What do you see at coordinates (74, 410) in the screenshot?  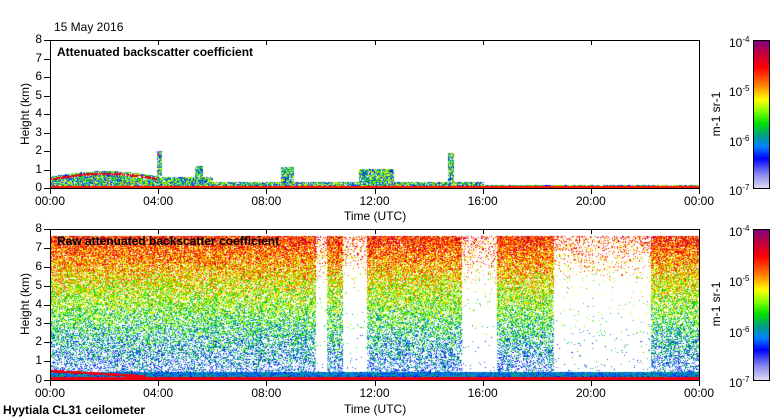 I see `instrument-label: Hyytiala CL31 ceilometer` at bounding box center [74, 410].